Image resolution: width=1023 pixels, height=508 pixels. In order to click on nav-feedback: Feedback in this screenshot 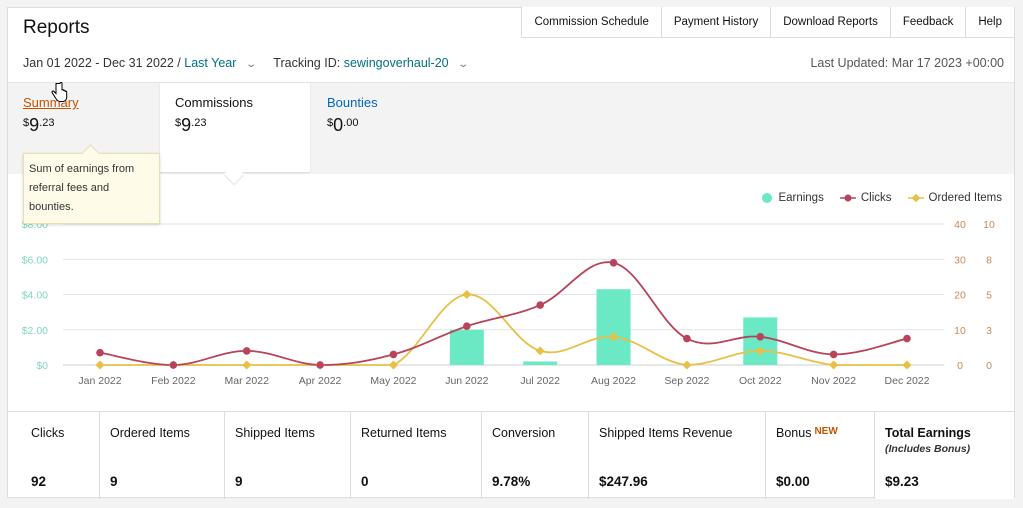, I will do `click(927, 22)`.